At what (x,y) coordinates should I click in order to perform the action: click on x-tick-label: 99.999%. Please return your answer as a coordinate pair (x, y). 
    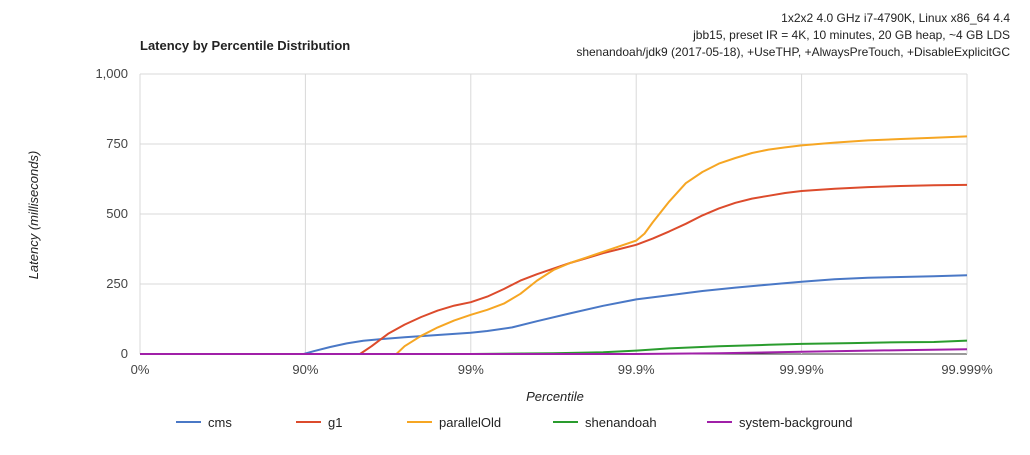
    Looking at the image, I should click on (967, 369).